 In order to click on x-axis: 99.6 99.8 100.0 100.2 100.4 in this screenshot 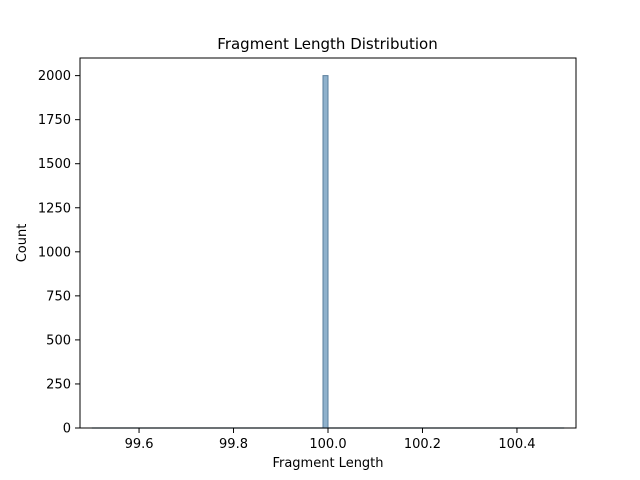, I will do `click(330, 440)`.